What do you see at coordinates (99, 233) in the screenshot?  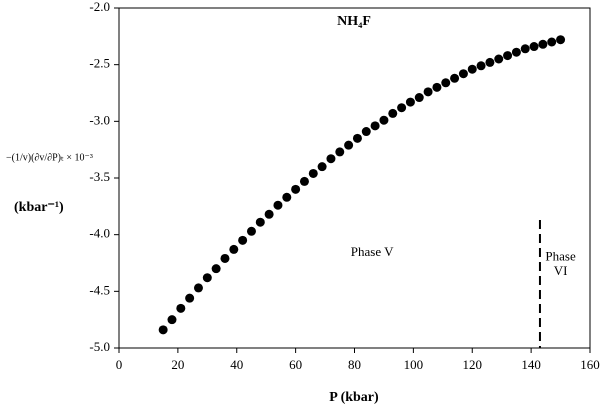 I see `y-tick-label: -4.0` at bounding box center [99, 233].